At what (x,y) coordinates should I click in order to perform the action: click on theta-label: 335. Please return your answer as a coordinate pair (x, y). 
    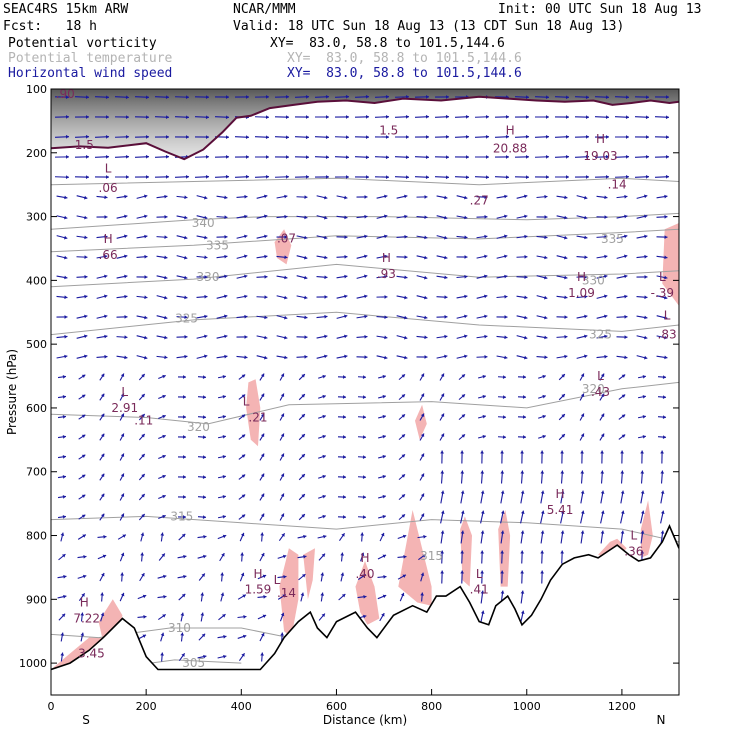
    Looking at the image, I should click on (612, 239).